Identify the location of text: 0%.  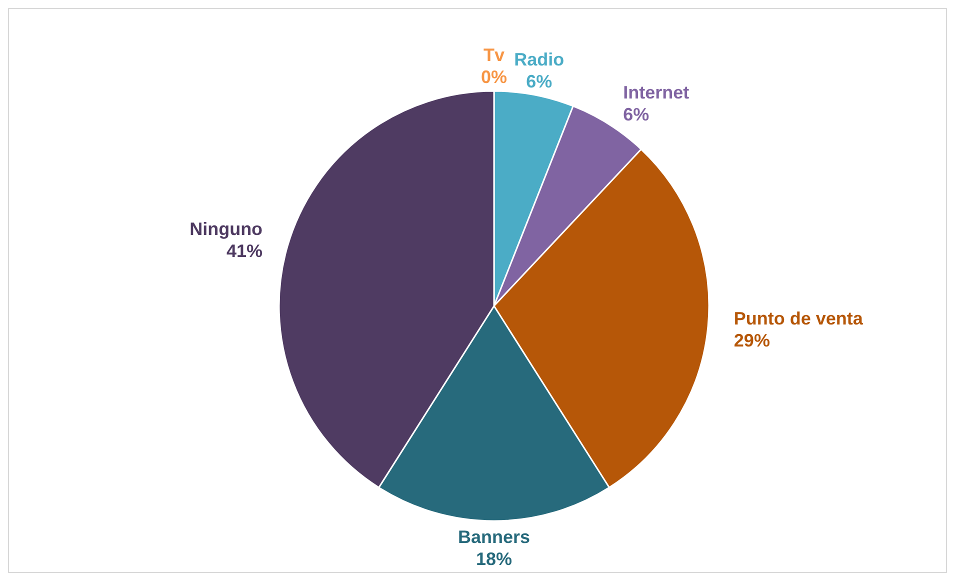
(494, 77).